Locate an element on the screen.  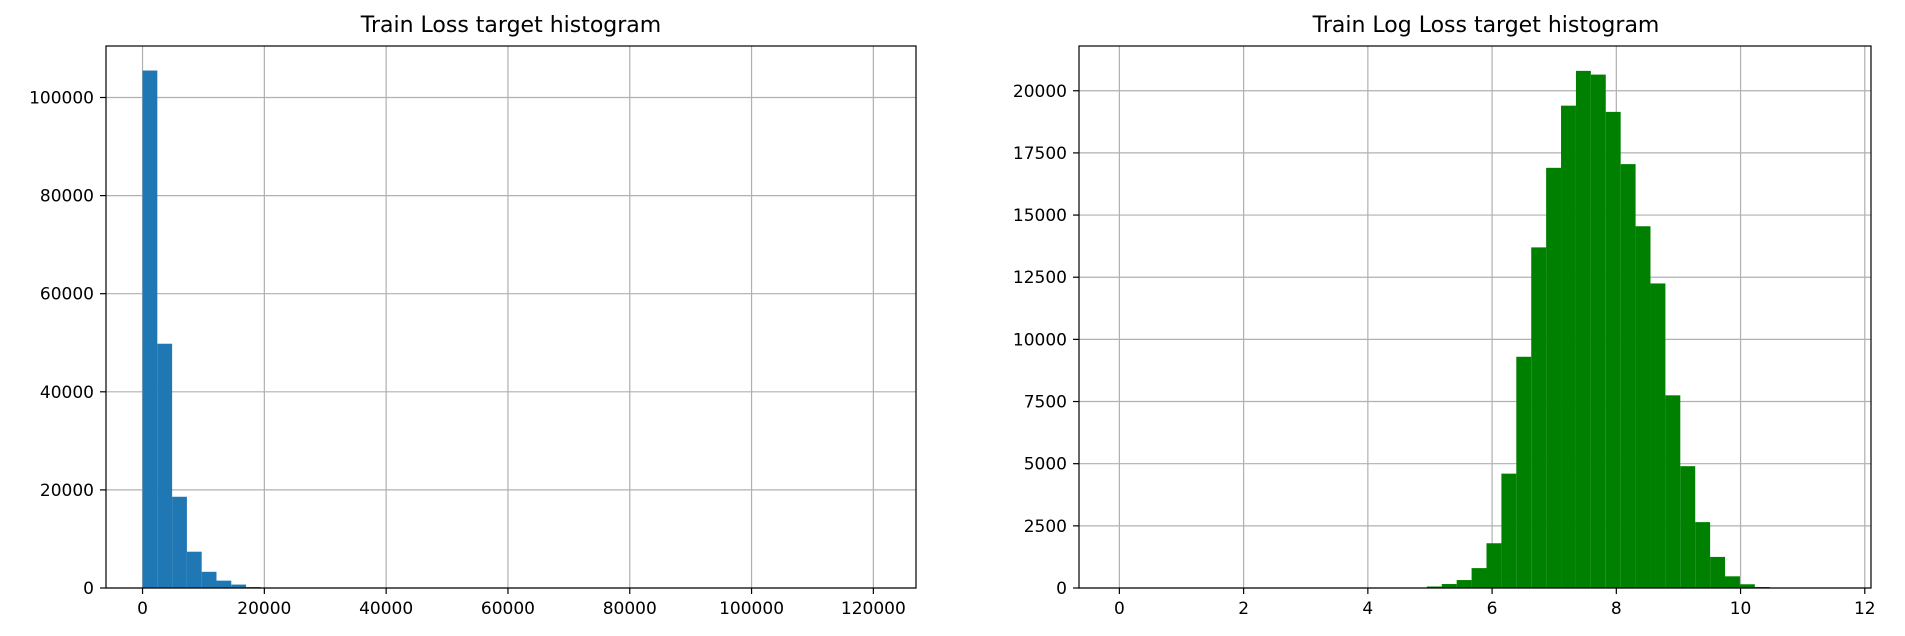
x-axis-ticks: 0 2 4 6 8 10 12 is located at coordinates (1495, 603).